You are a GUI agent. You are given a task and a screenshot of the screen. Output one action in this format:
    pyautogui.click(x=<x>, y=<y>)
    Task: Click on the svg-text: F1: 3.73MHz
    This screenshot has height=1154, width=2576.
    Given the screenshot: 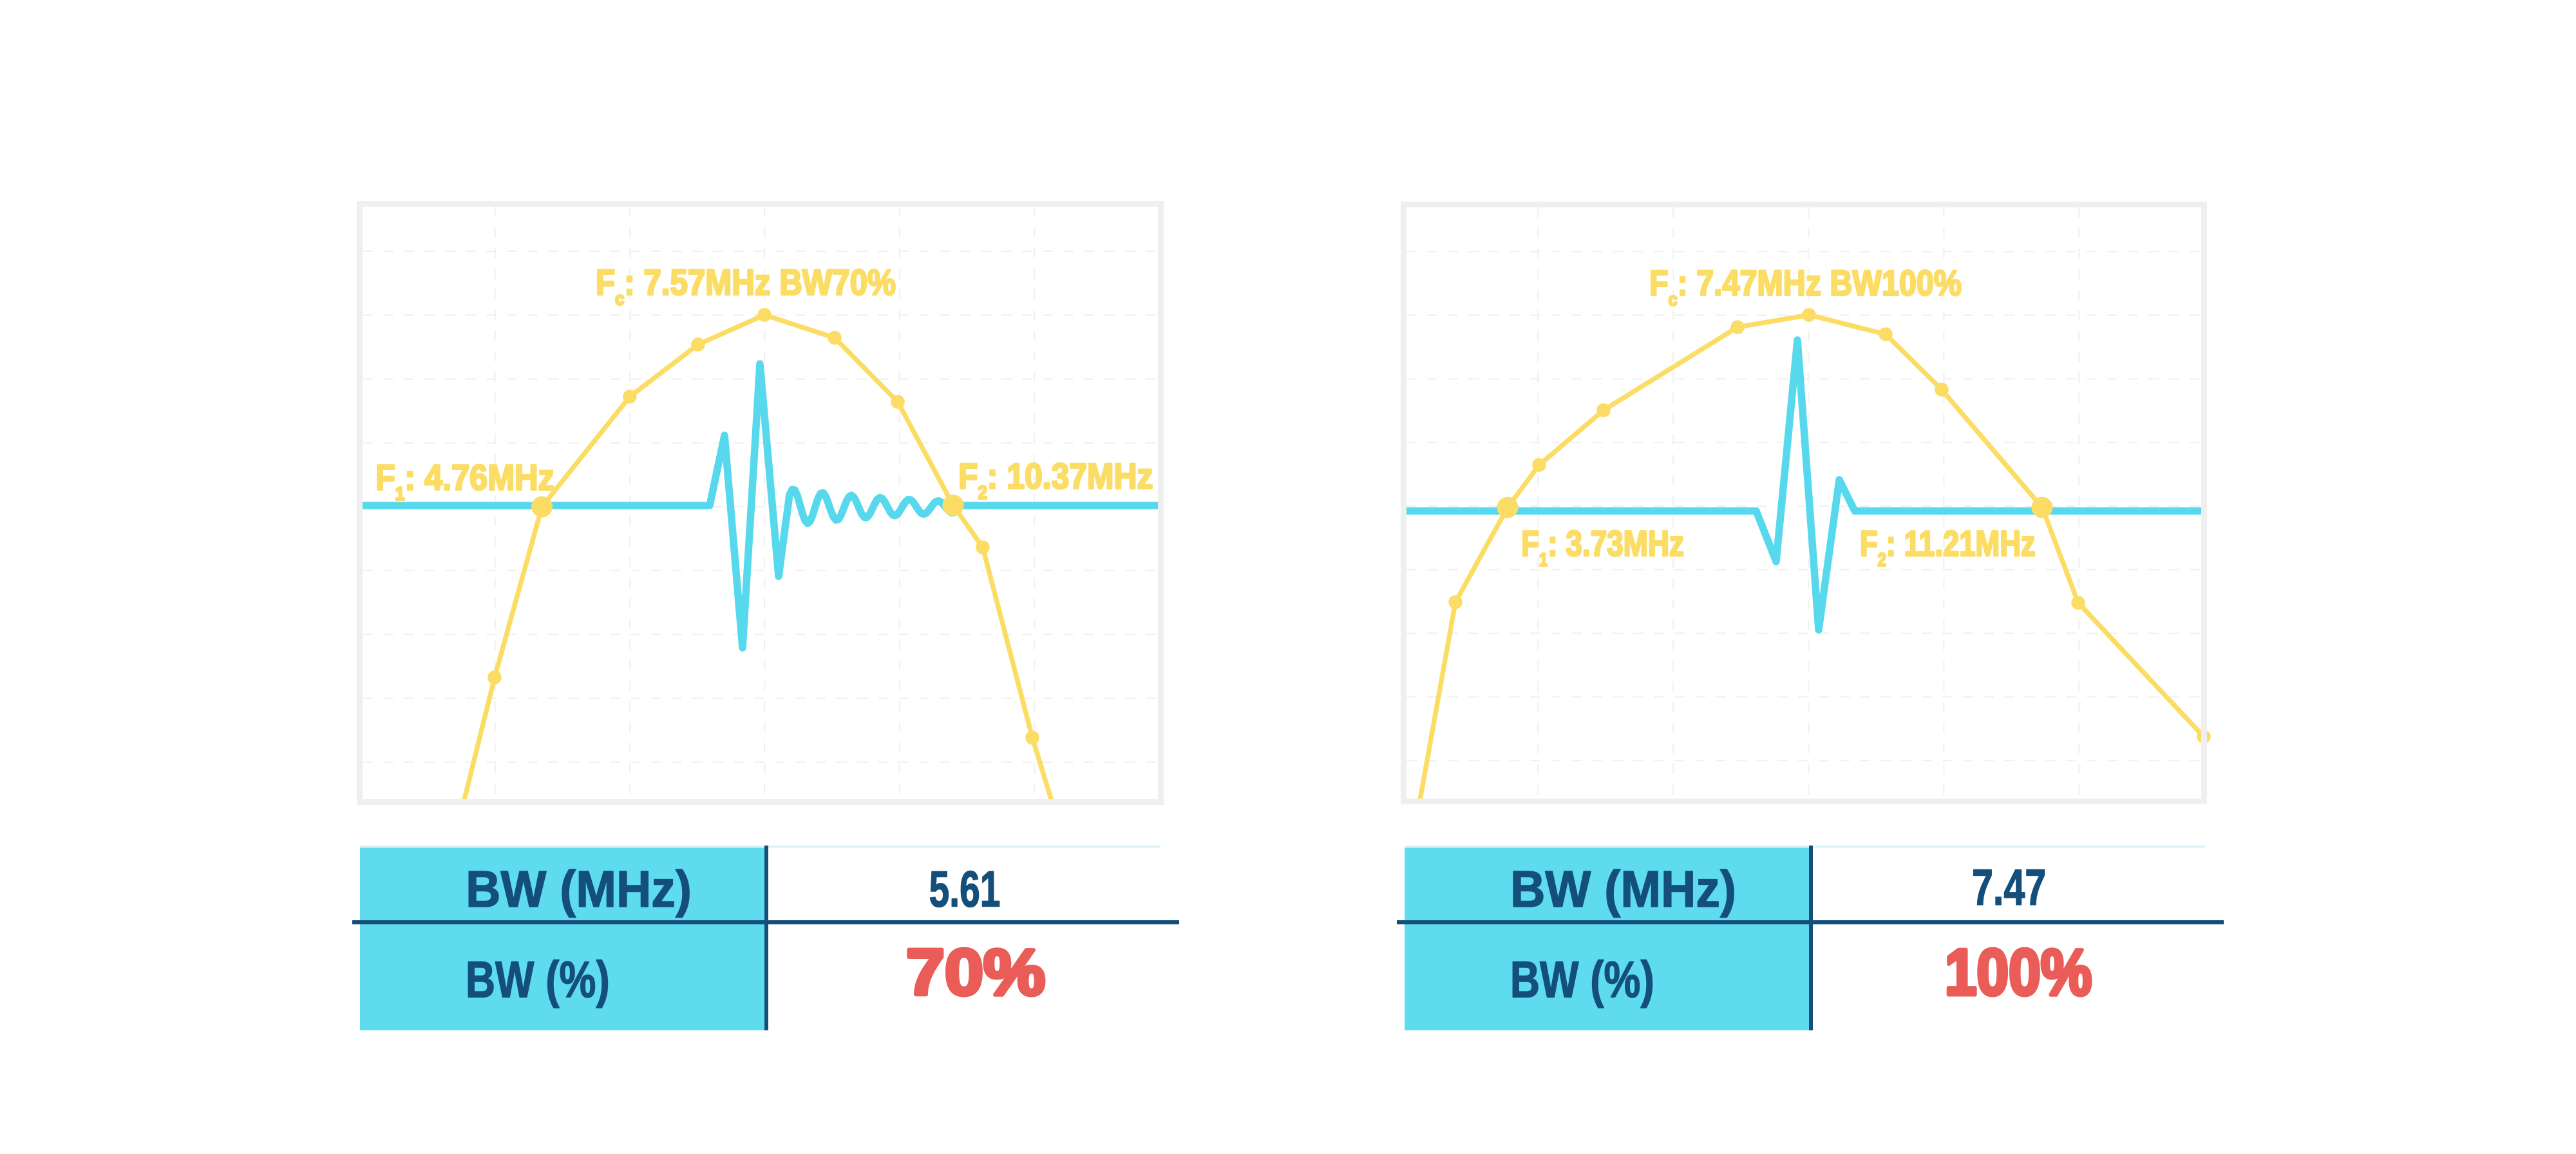 What is the action you would take?
    pyautogui.click(x=1603, y=546)
    